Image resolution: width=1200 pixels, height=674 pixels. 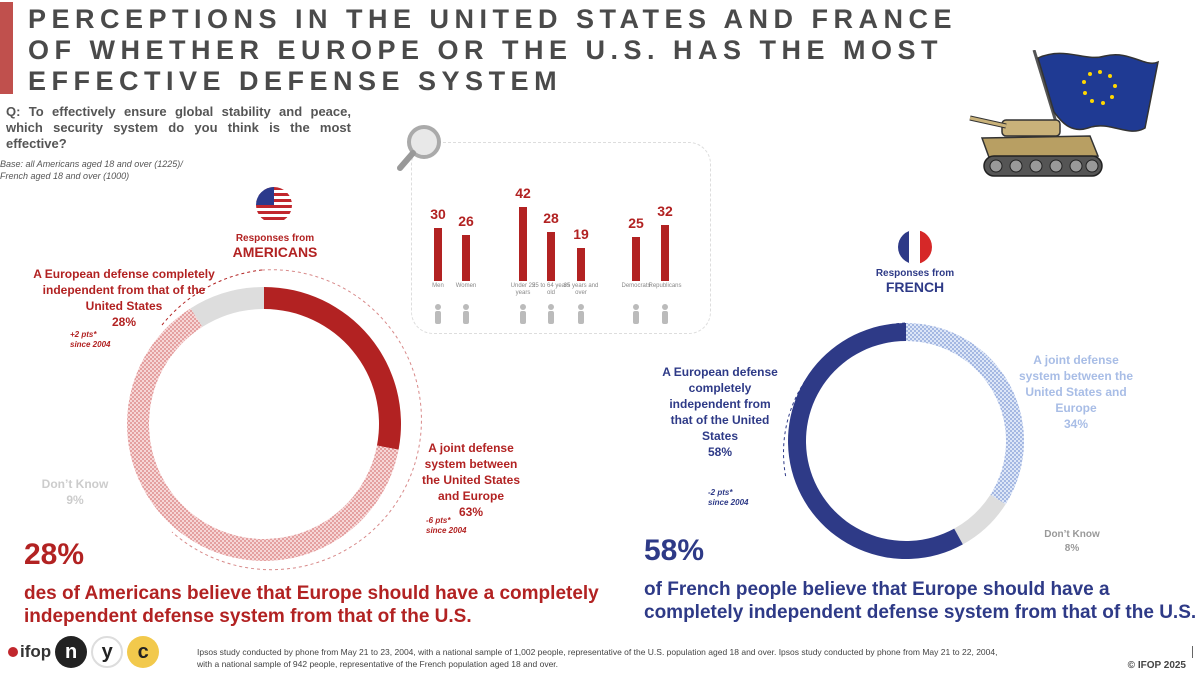 What do you see at coordinates (90, 340) in the screenshot?
I see `us-independent-note: +2 pts* since 2004` at bounding box center [90, 340].